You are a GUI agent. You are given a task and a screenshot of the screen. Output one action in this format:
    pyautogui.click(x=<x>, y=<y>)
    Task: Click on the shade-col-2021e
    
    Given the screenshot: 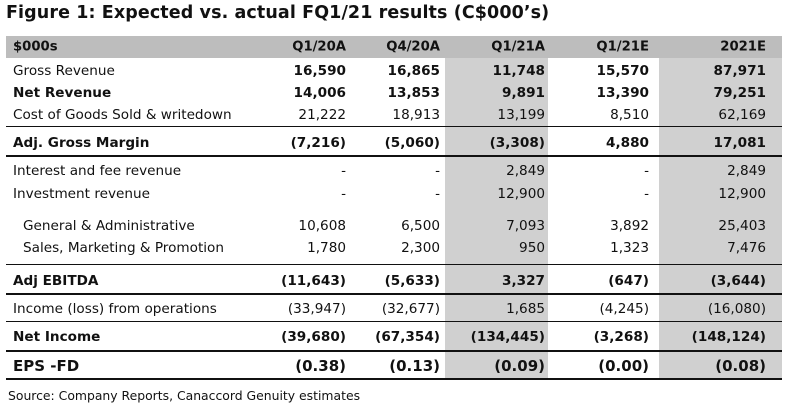 What is the action you would take?
    pyautogui.click(x=720, y=218)
    